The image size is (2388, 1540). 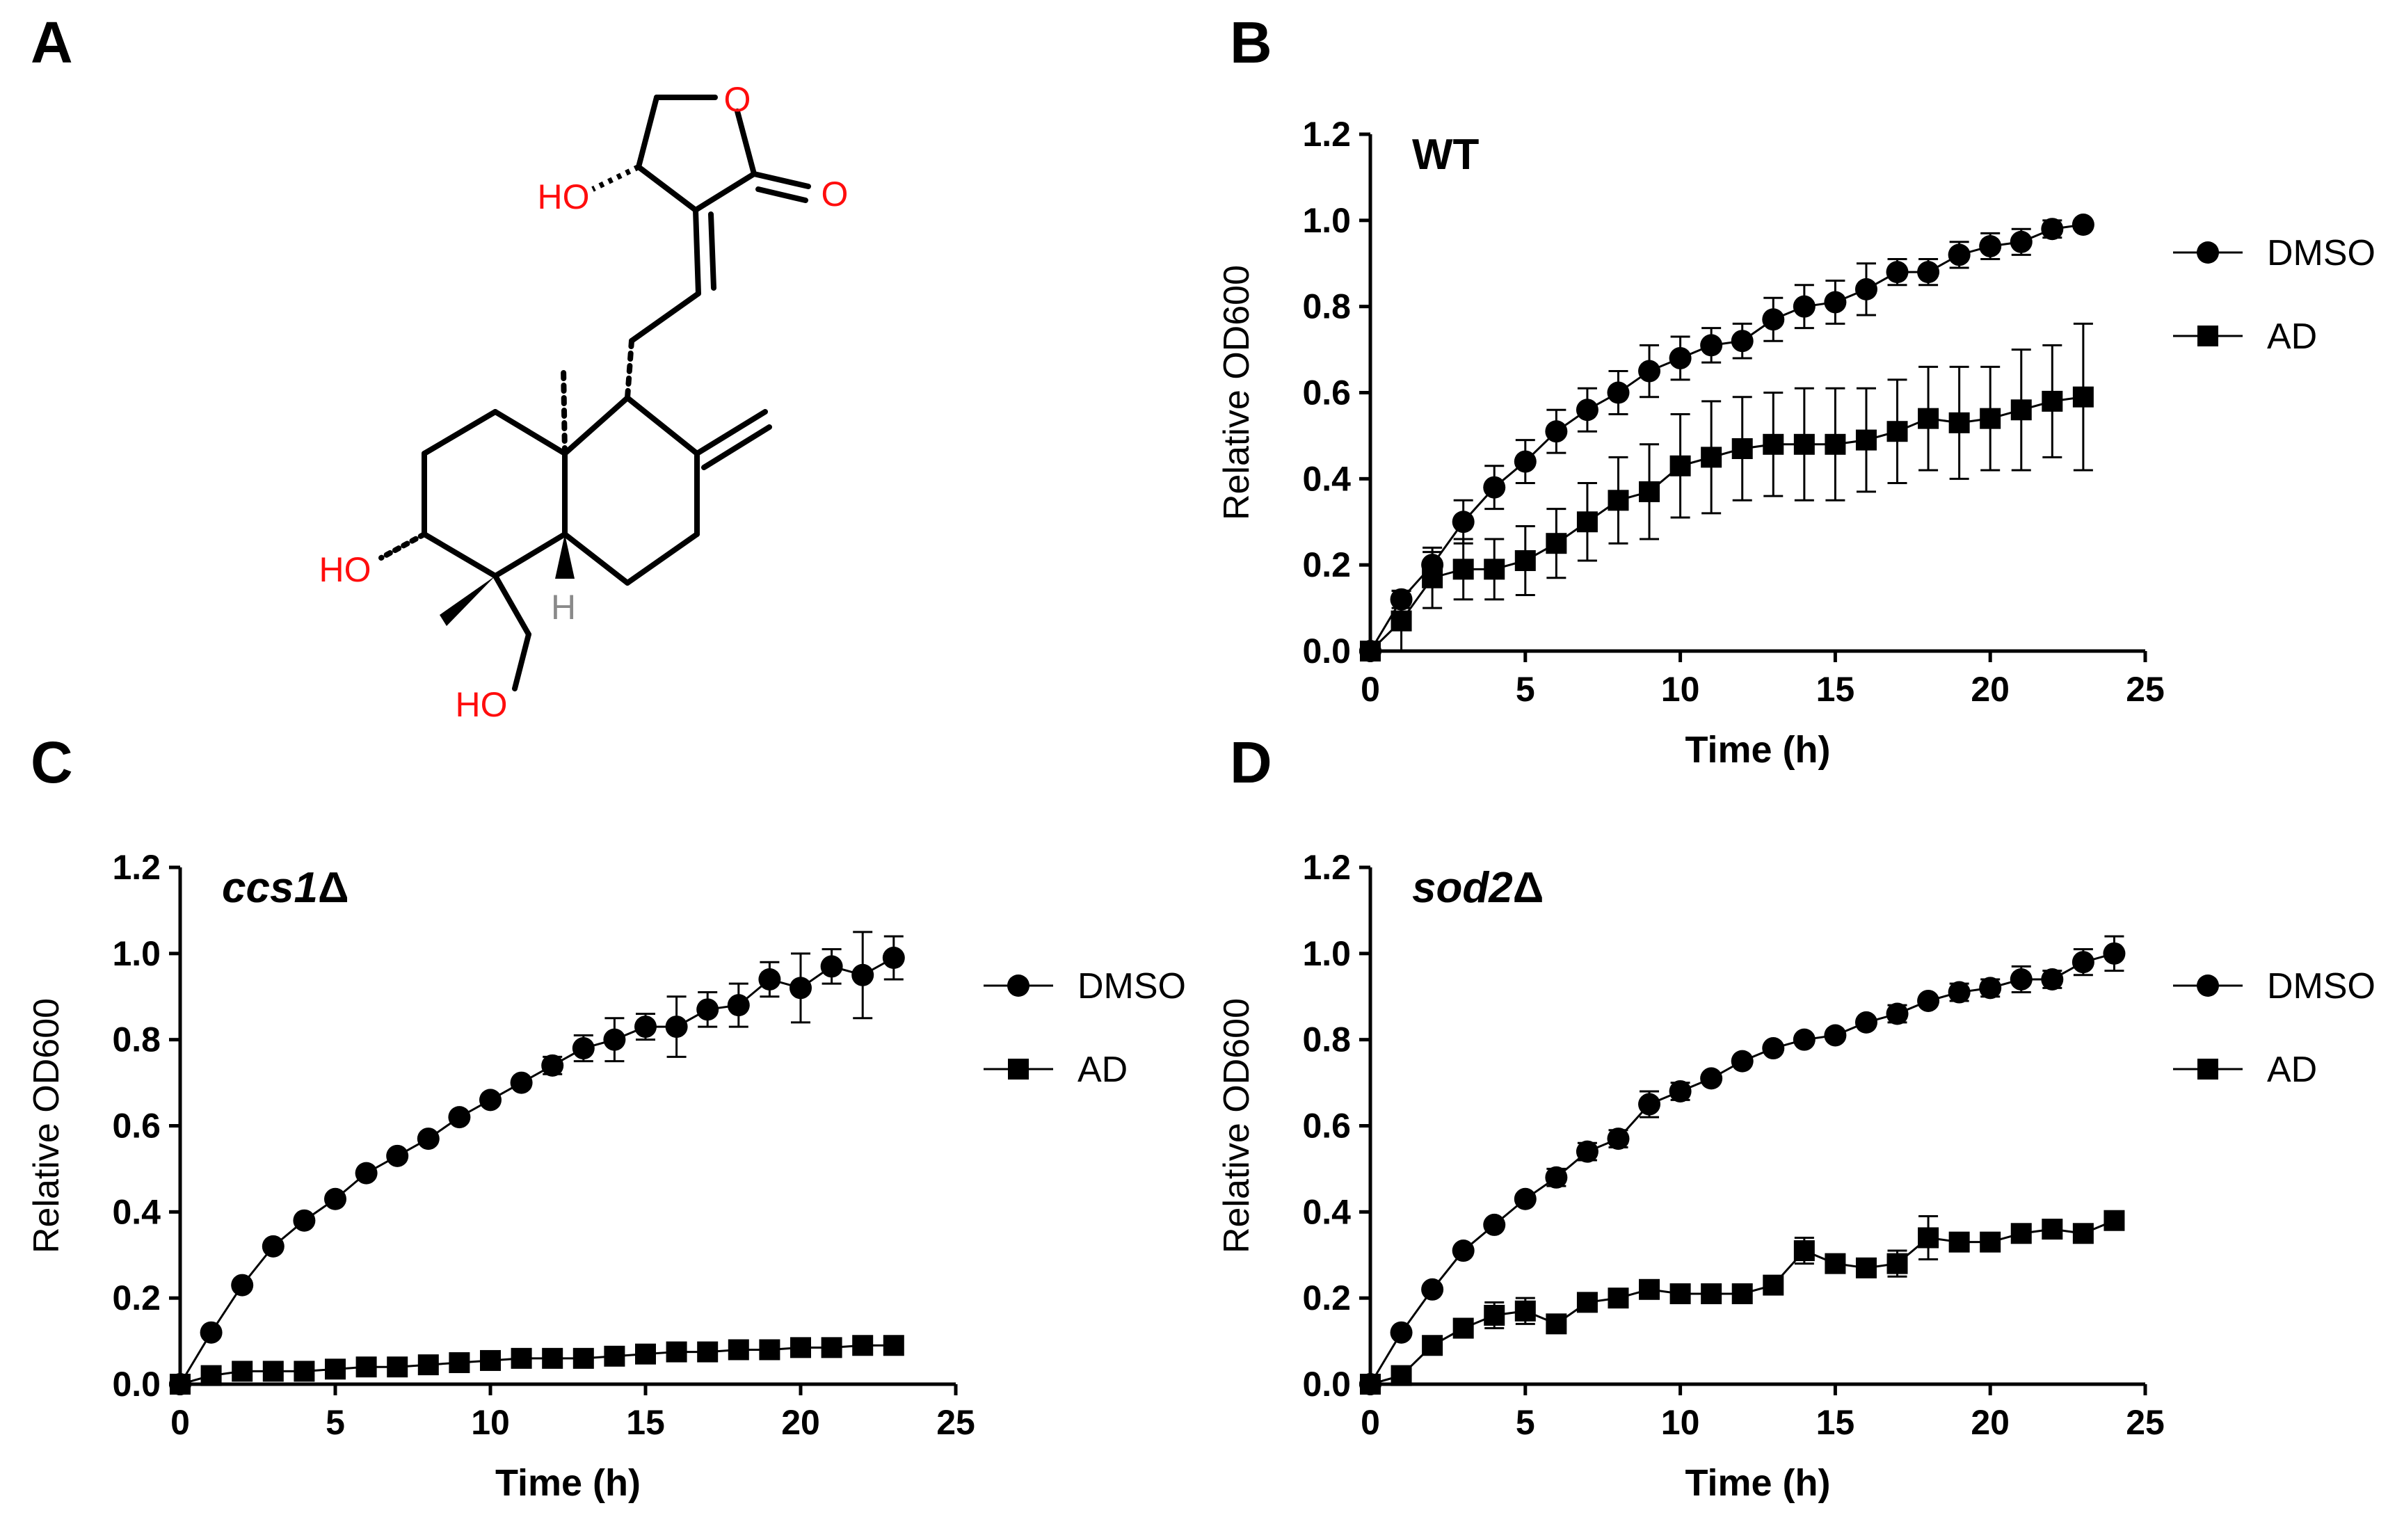 What do you see at coordinates (1462, 888) in the screenshot?
I see `chart-title-strain: sod2` at bounding box center [1462, 888].